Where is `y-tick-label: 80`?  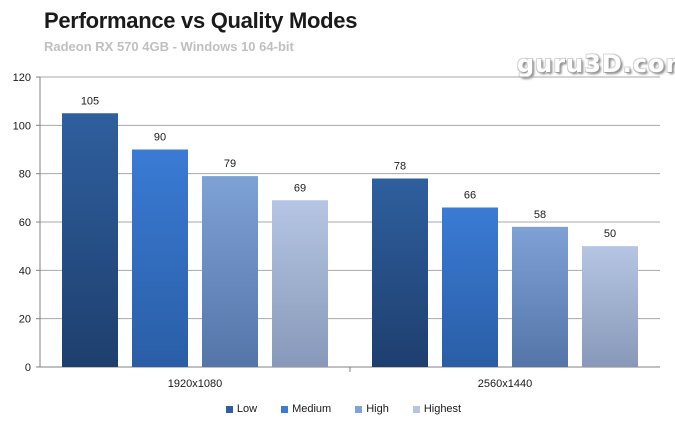
y-tick-label: 80 is located at coordinates (25, 175).